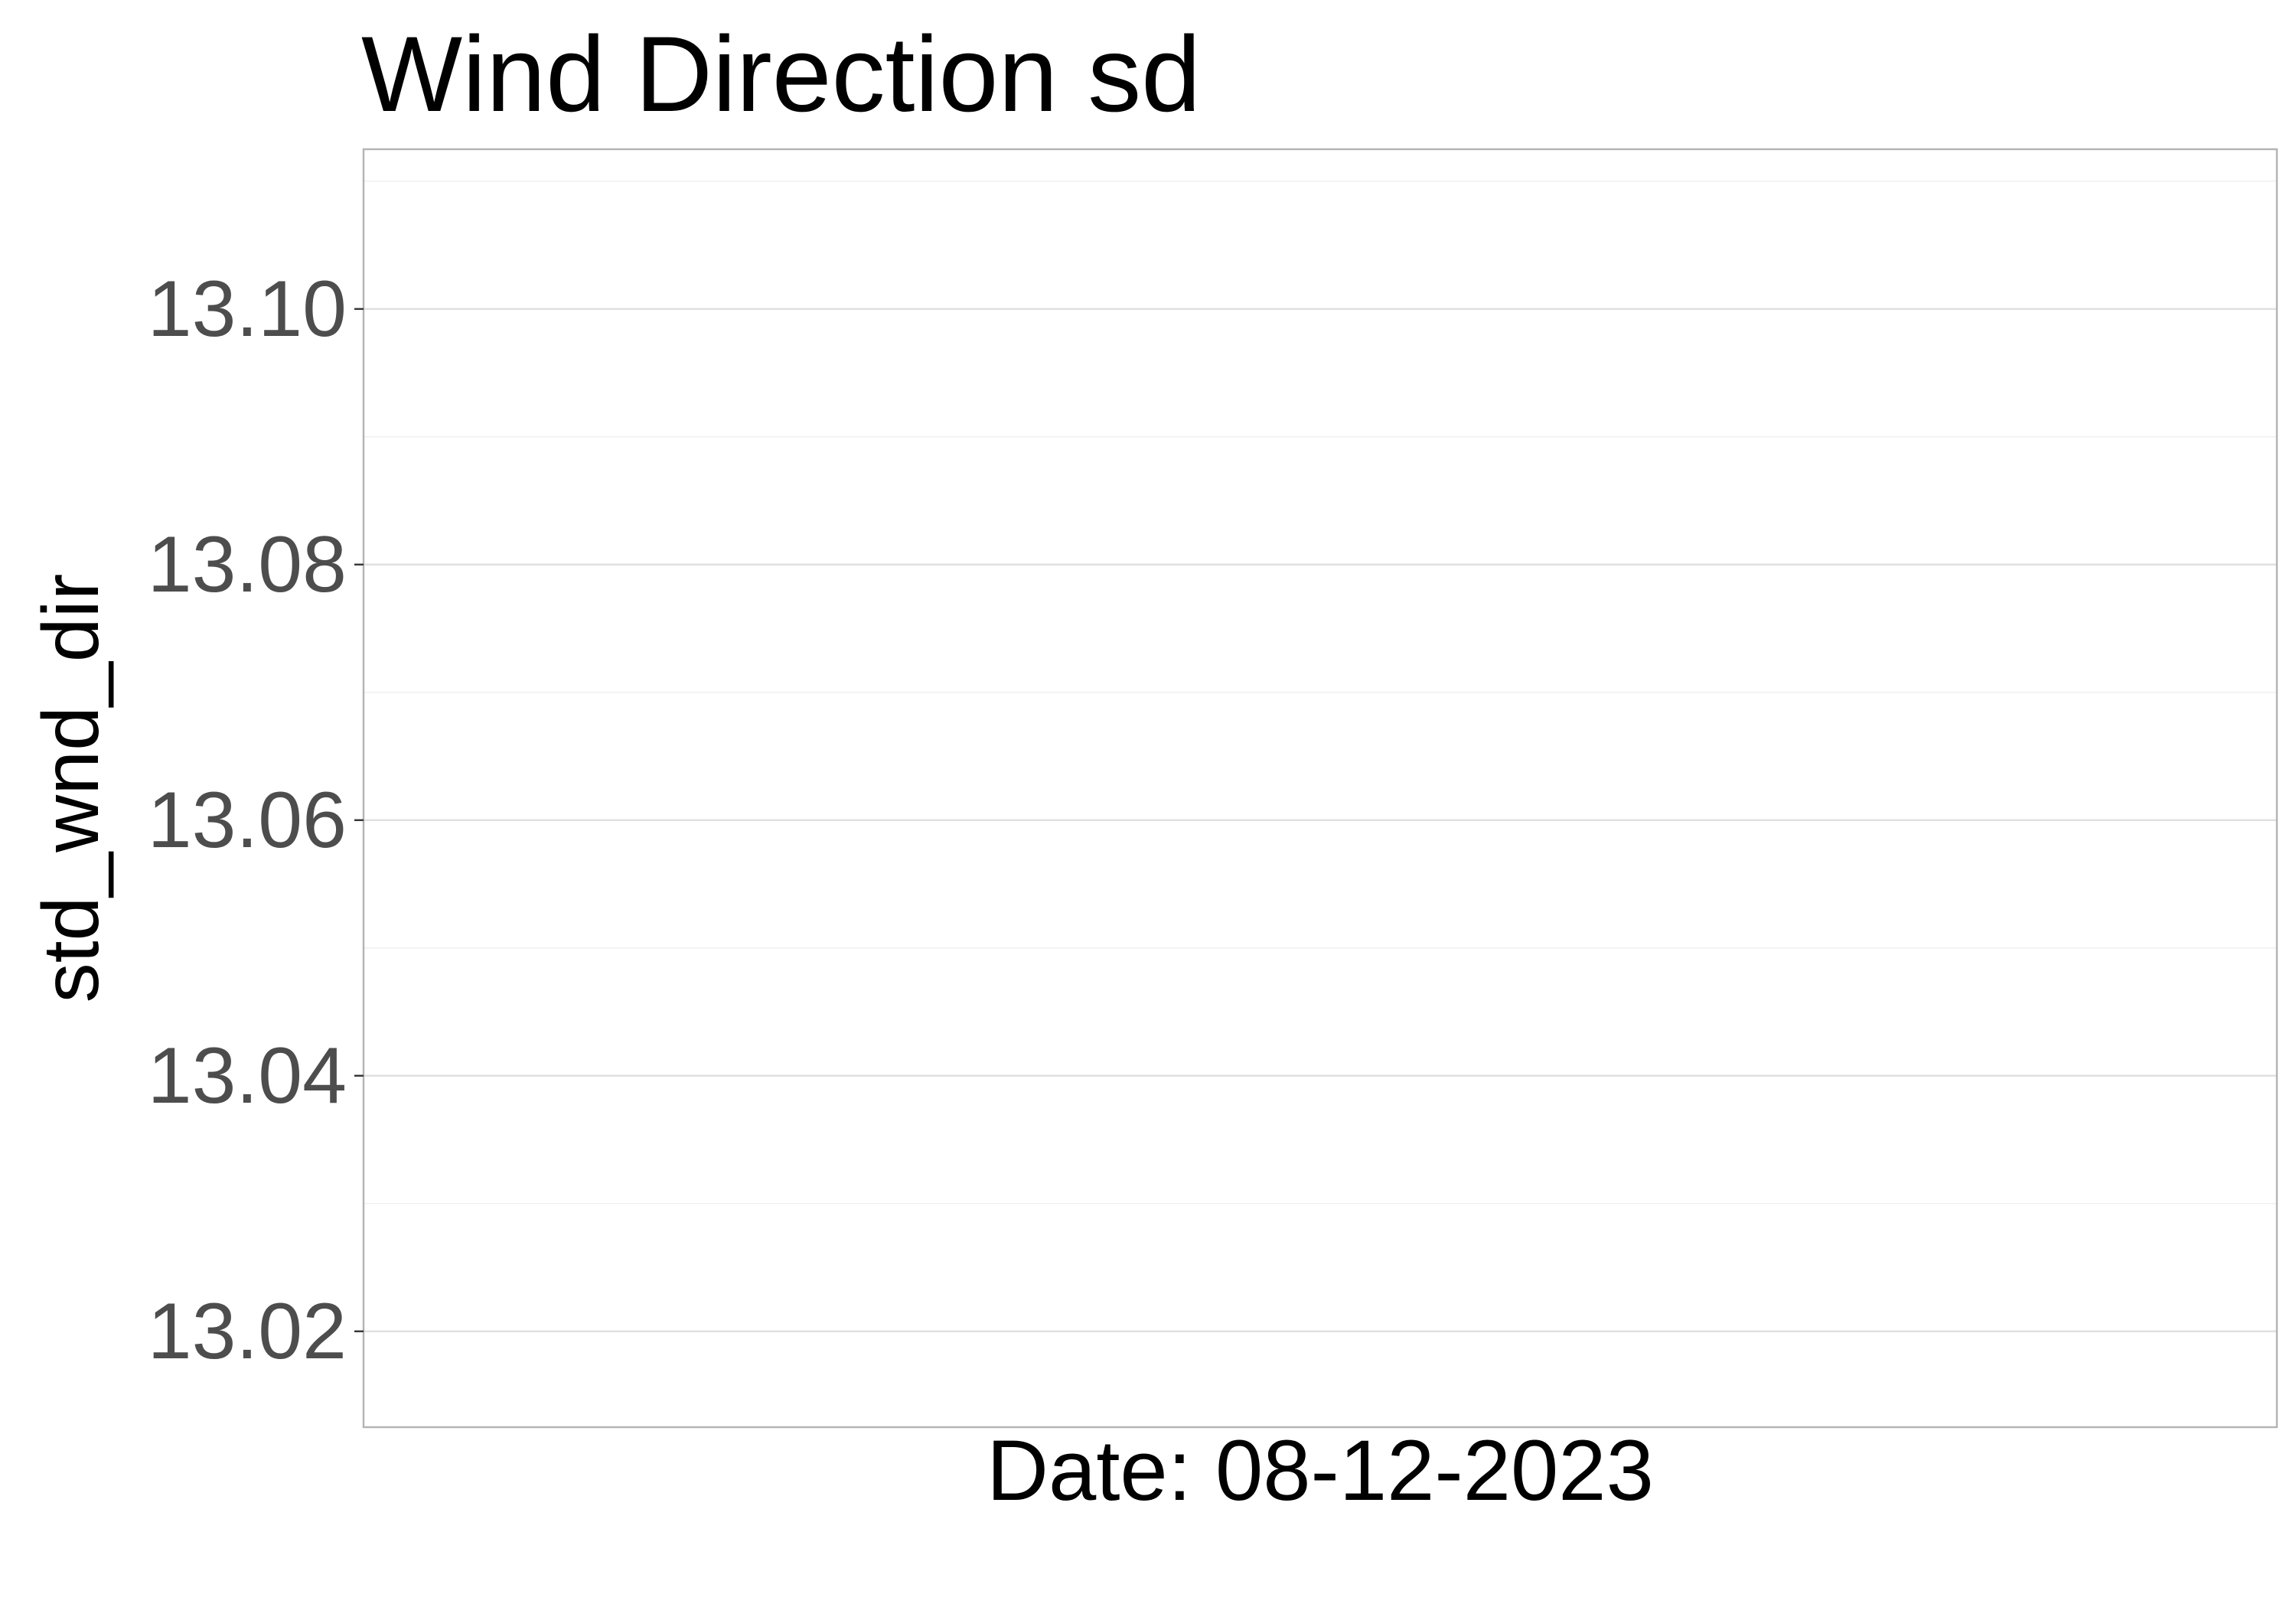  I want to click on y-tick-label: 13.02, so click(247, 1331).